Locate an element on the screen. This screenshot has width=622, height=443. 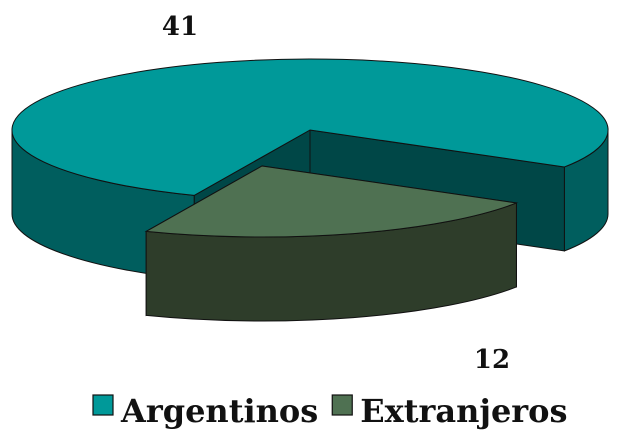
legend-label-argentinos: Argentinos is located at coordinates (219, 411).